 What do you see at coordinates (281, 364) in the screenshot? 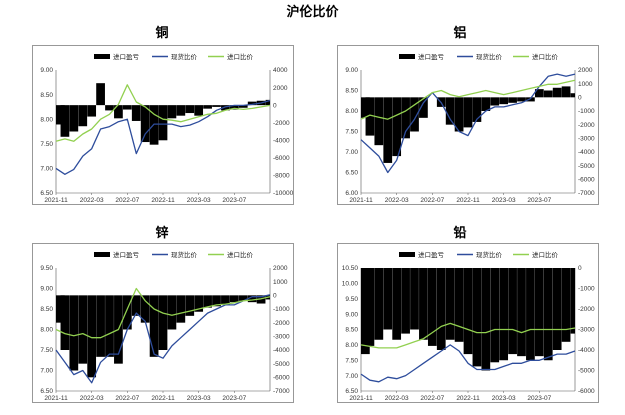
I see `zinc-right-tick-label: -5000` at bounding box center [281, 364].